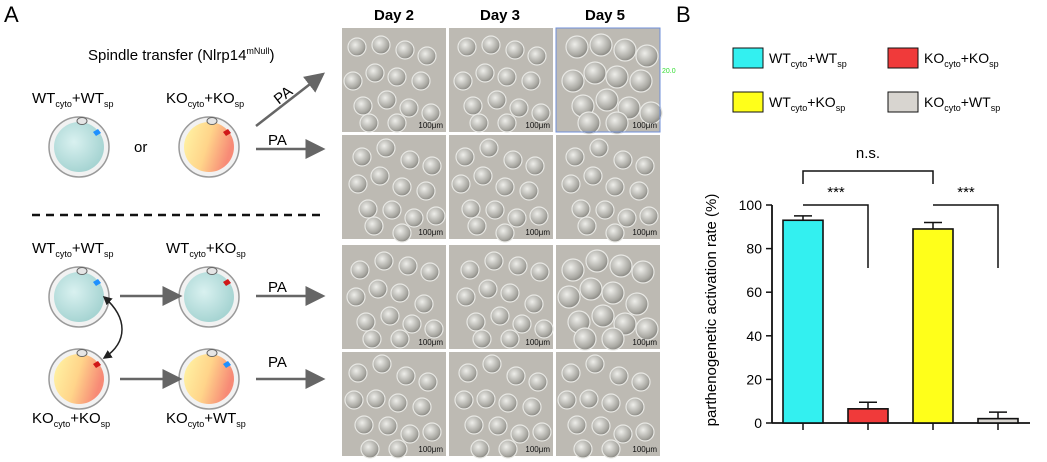  I want to click on legend-item: KOcyto+KOsp, so click(943, 58).